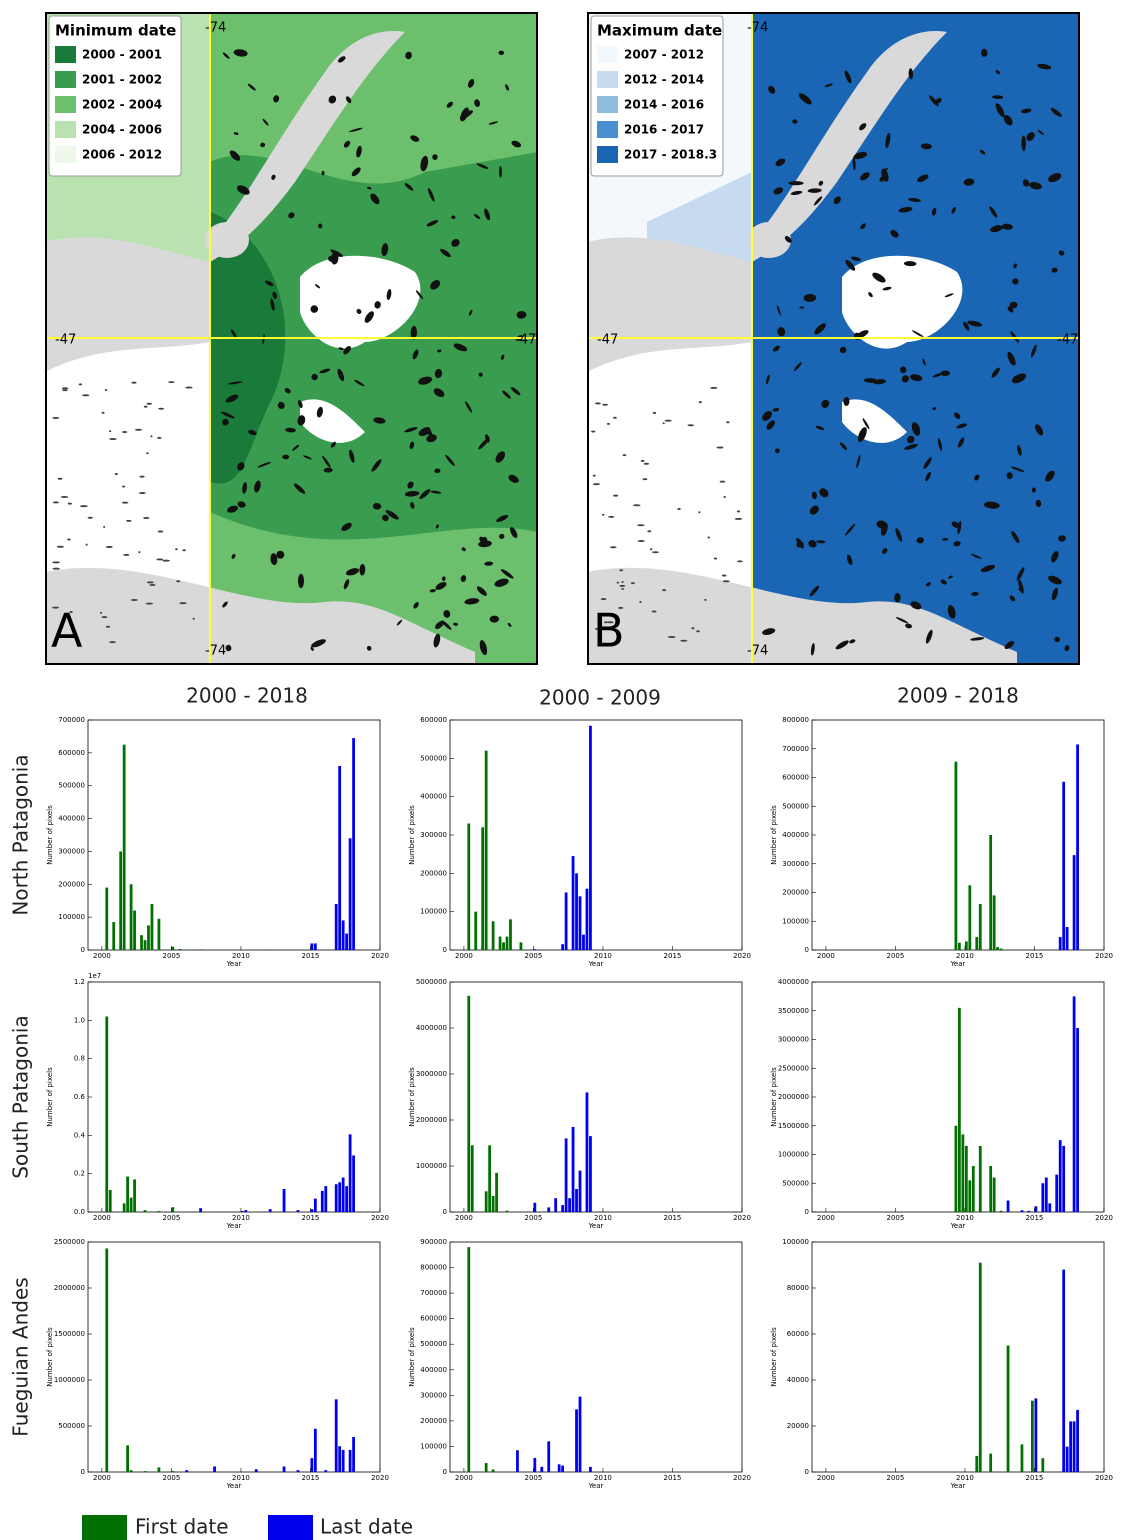 Image resolution: width=1122 pixels, height=1540 pixels. What do you see at coordinates (71, 884) in the screenshot?
I see `y-tick-label: 200000` at bounding box center [71, 884].